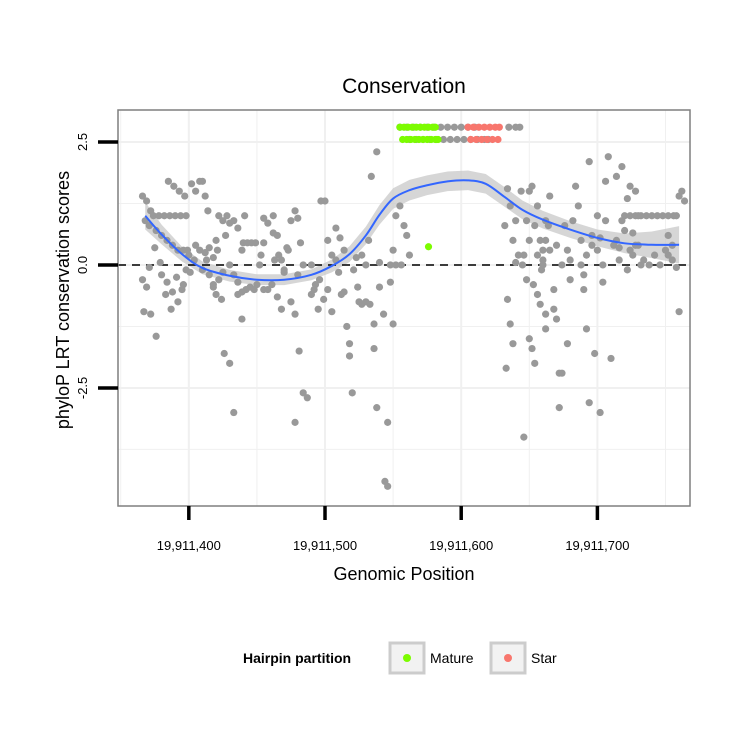  I want to click on y-tick-label: -2.5, so click(82, 388).